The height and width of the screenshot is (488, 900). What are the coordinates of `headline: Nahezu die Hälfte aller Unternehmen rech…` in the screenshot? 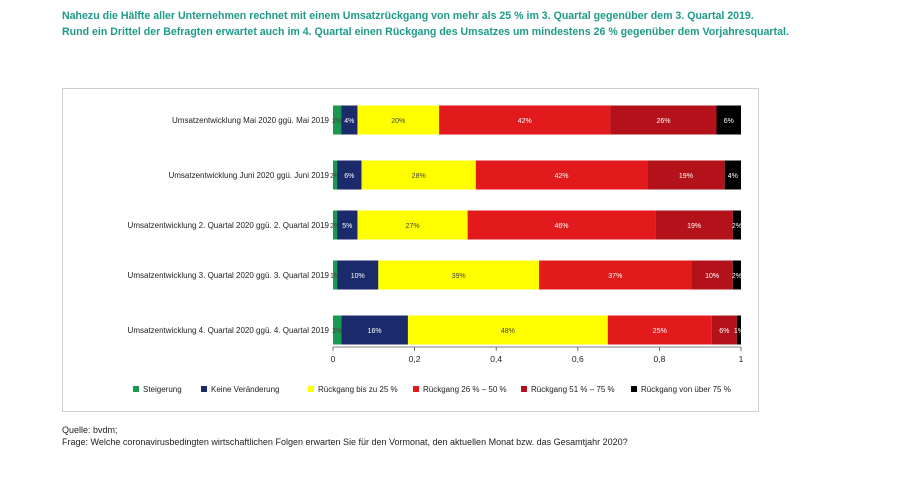 It's located at (472, 24).